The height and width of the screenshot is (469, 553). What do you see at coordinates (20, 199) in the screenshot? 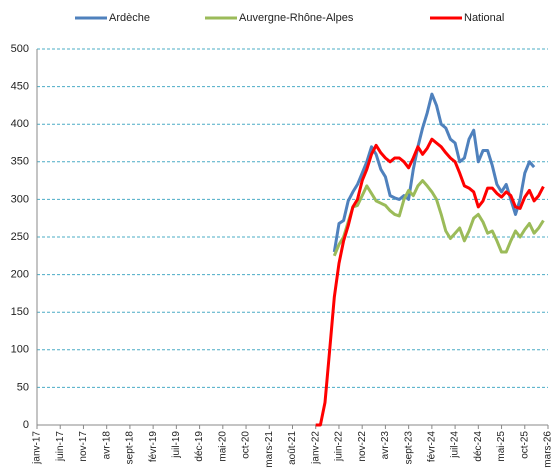
I see `y-tick-label: 300` at bounding box center [20, 199].